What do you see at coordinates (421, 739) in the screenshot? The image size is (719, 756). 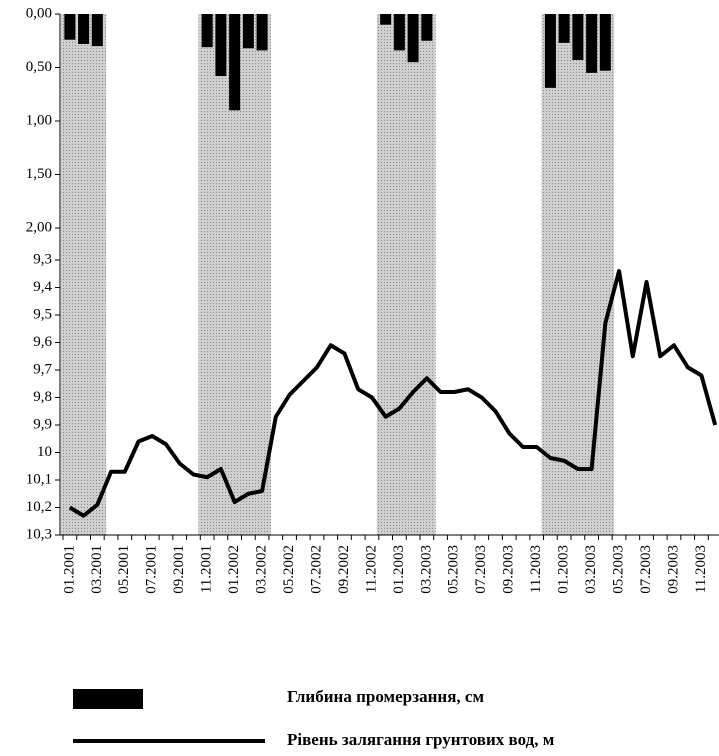 I see `legend-label: Рівень залягання грунтових вод, м` at bounding box center [421, 739].